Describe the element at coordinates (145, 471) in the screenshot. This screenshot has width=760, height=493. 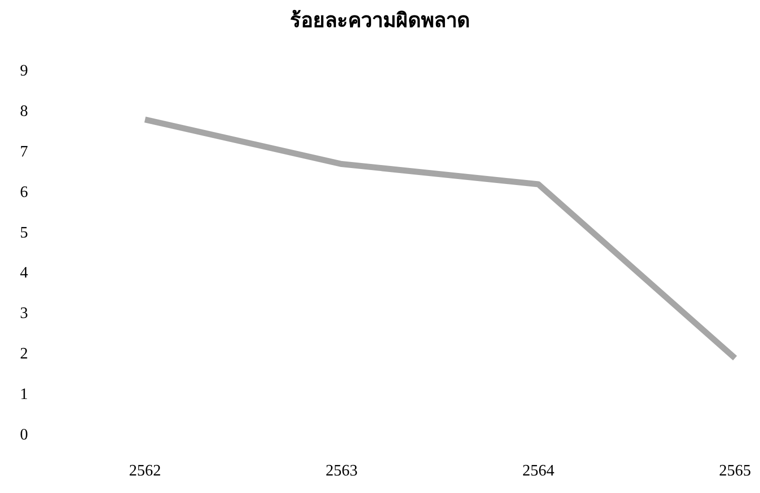
I see `x-tick-label: 2562` at that location.